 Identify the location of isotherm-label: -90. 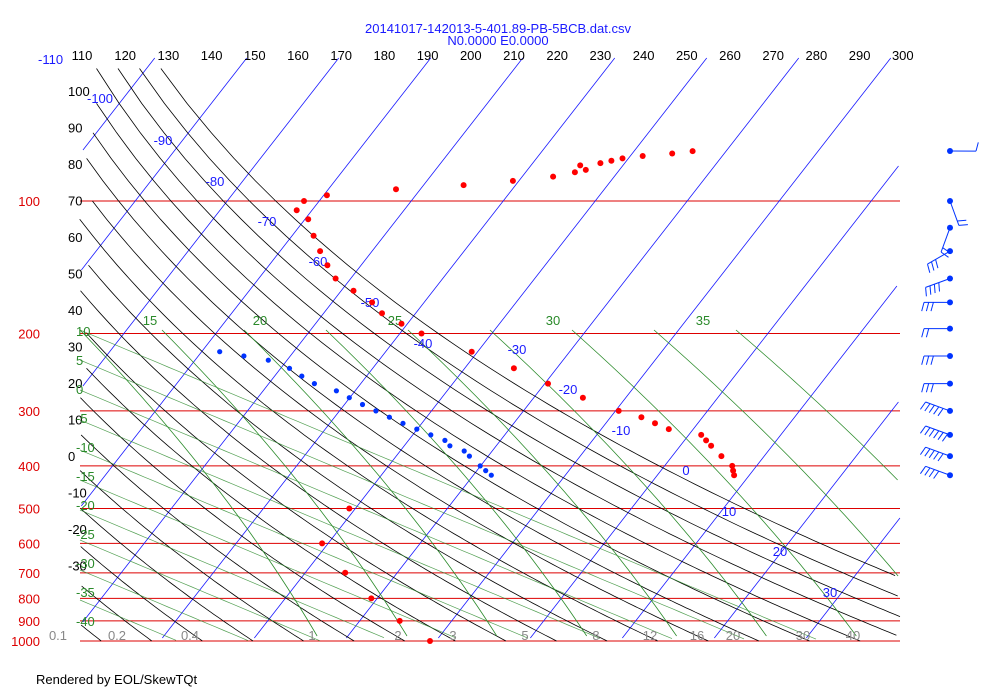
(163, 140).